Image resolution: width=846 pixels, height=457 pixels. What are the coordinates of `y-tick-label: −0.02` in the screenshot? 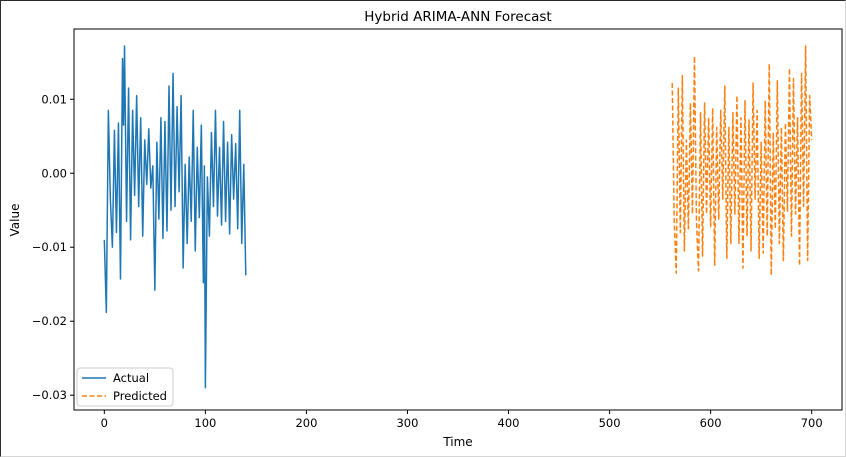 It's located at (49, 321).